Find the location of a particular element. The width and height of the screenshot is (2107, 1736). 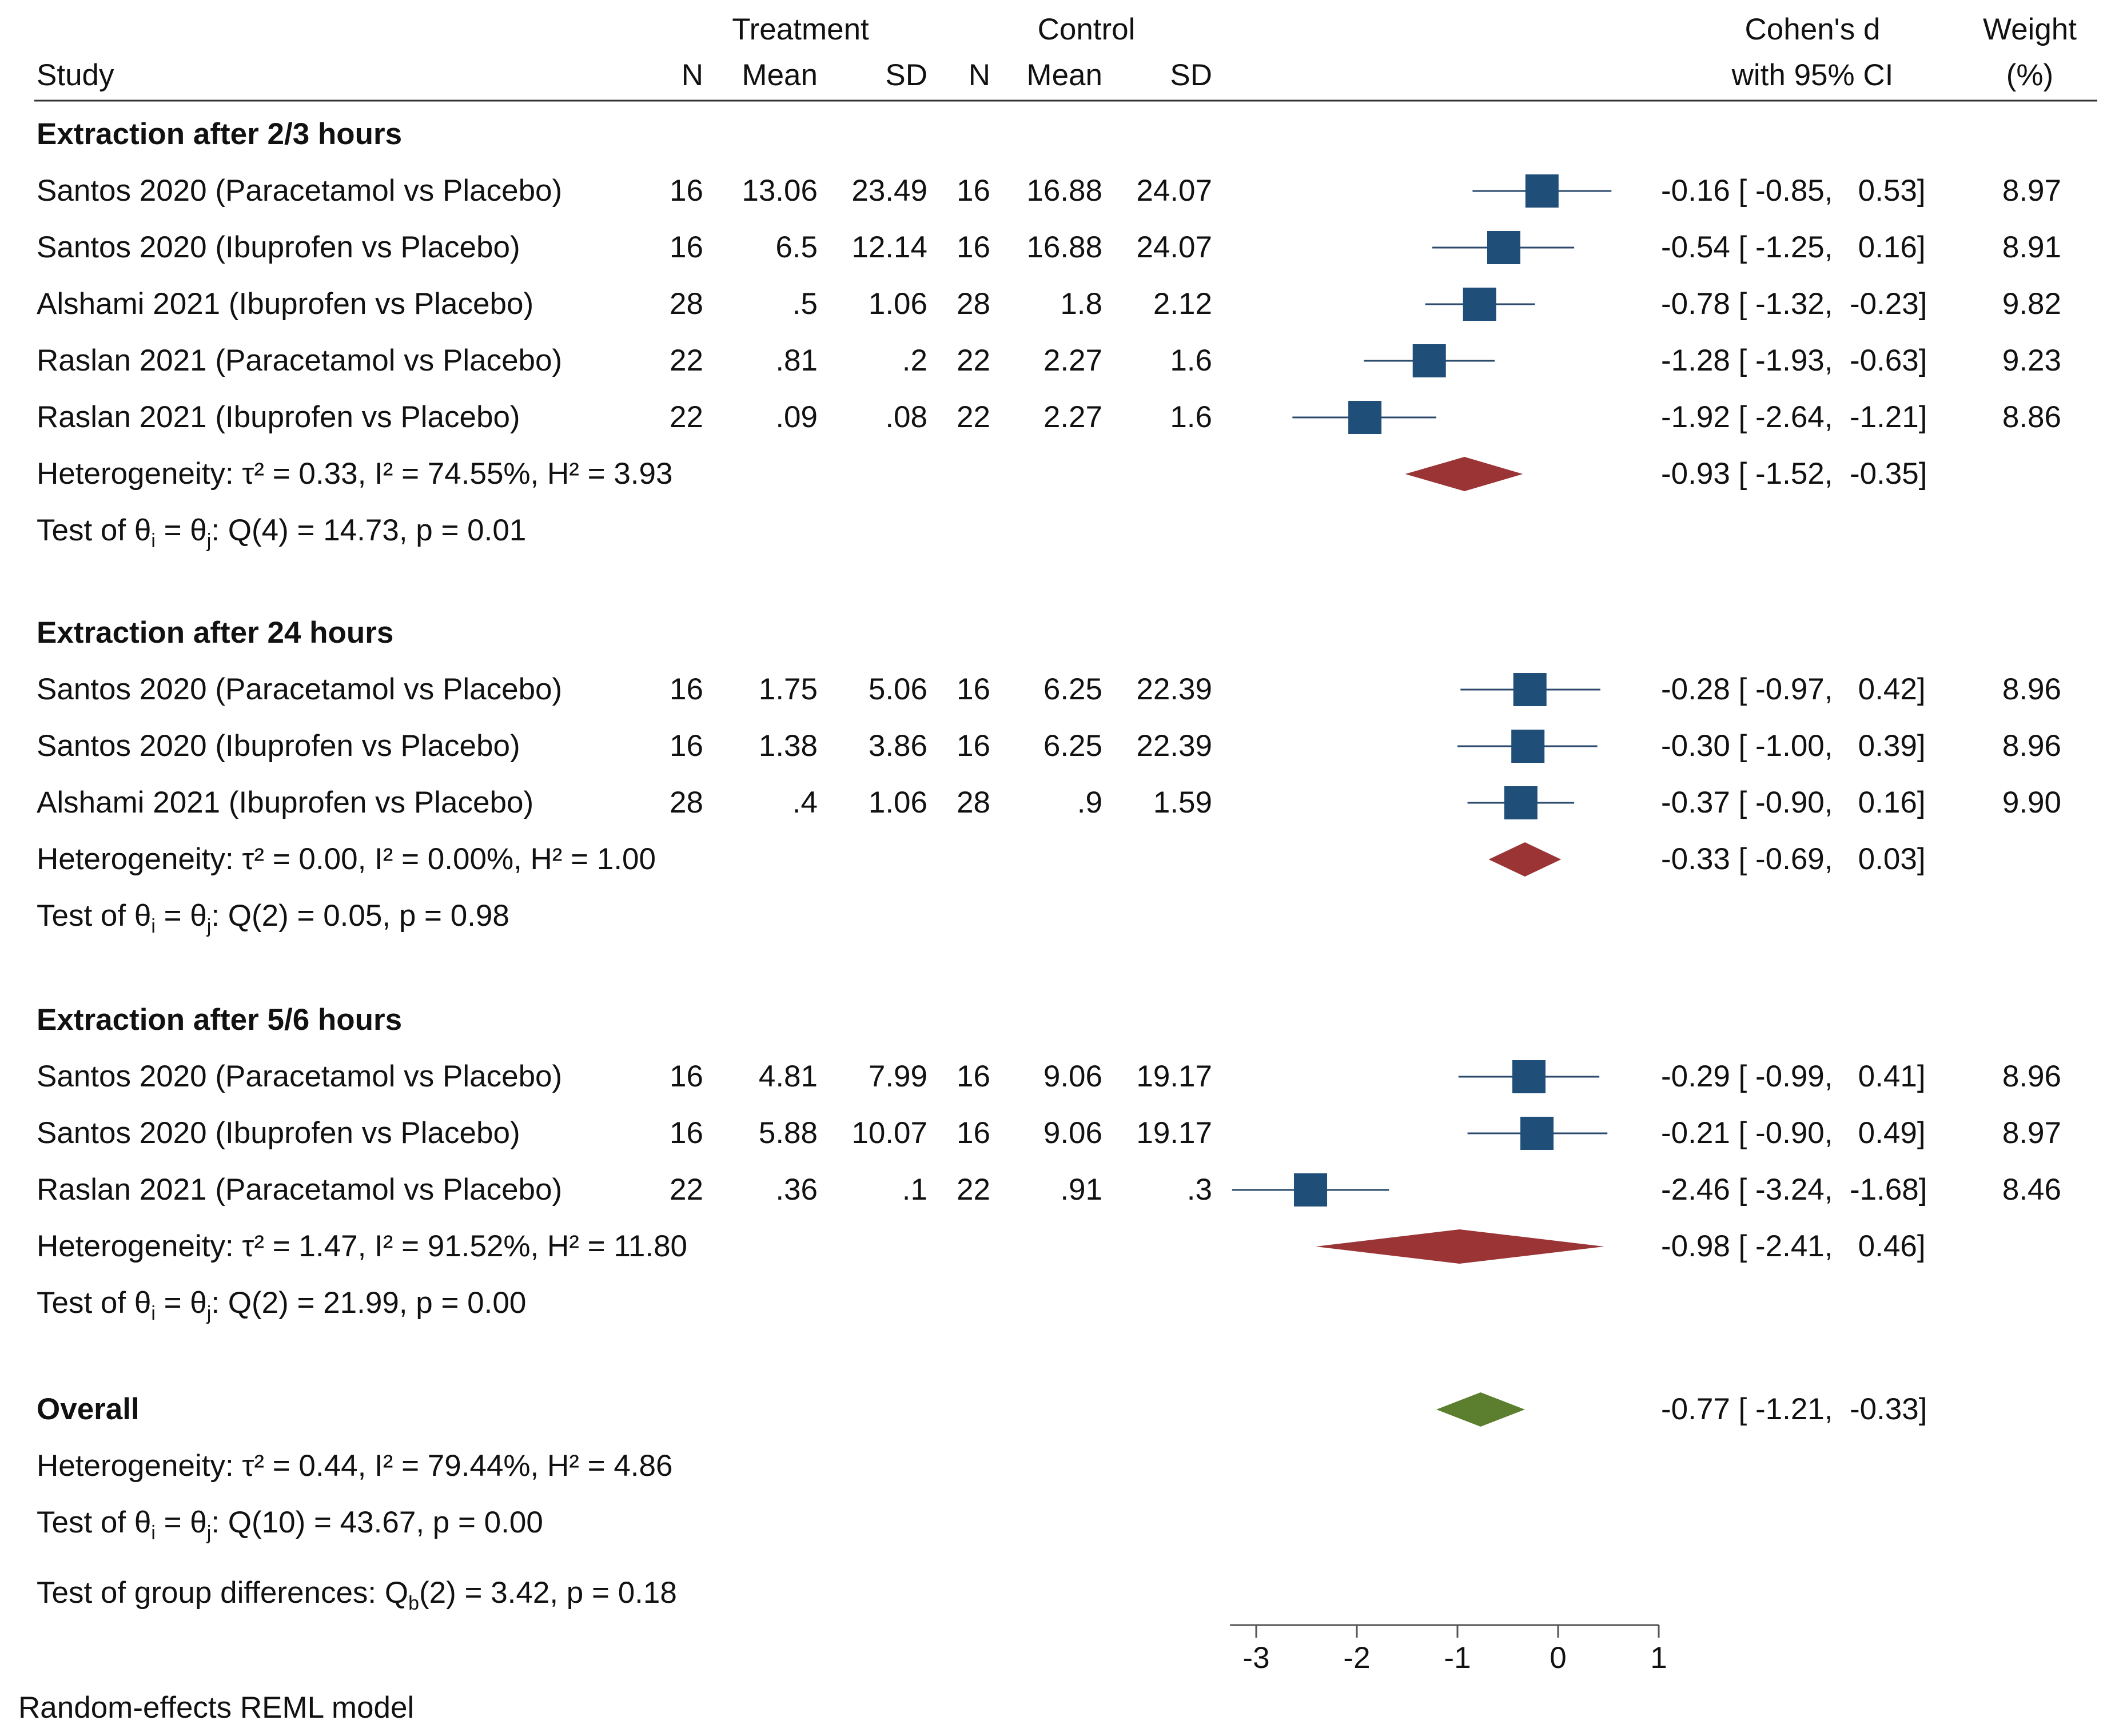

group-homogeneity-test: Test of θi = θj: Q(4) = 14.73, p = 0.01 is located at coordinates (282, 531).